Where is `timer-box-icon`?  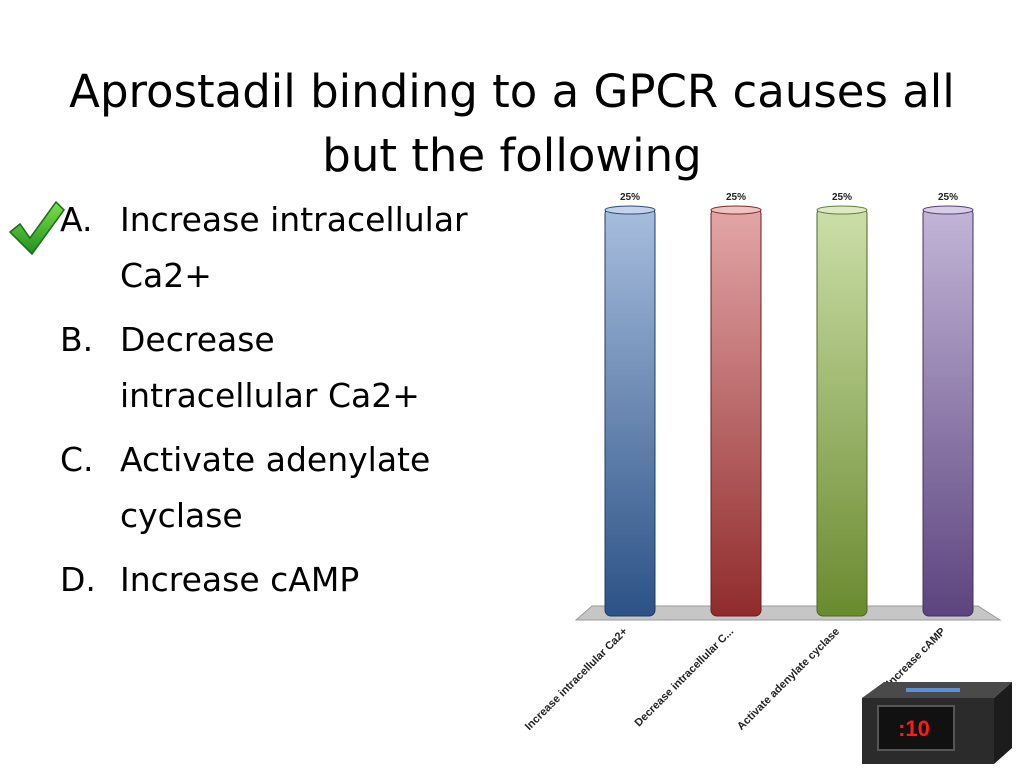
timer-box-icon is located at coordinates (937, 723).